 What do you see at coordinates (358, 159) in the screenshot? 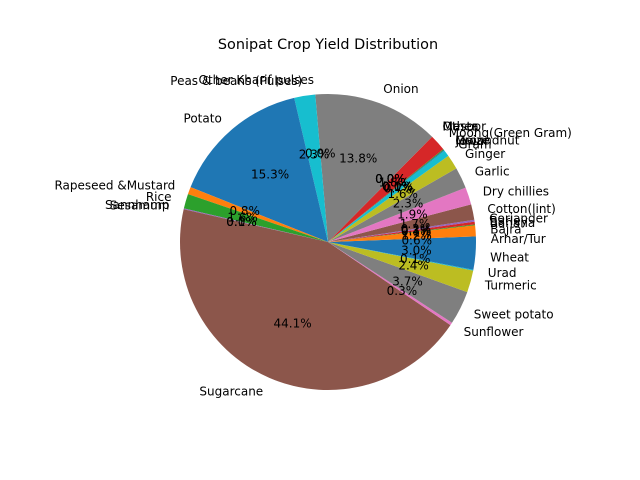
I see `slice-percent-onion: 13.8%` at bounding box center [358, 159].